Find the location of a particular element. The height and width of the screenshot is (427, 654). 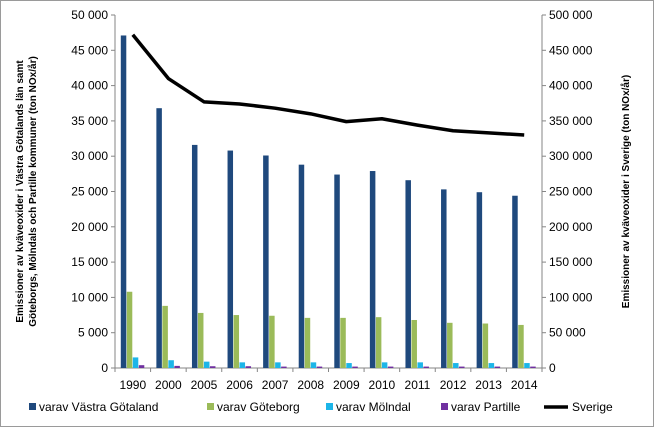

y-tick-label-left: 50 000 is located at coordinates (89, 15).